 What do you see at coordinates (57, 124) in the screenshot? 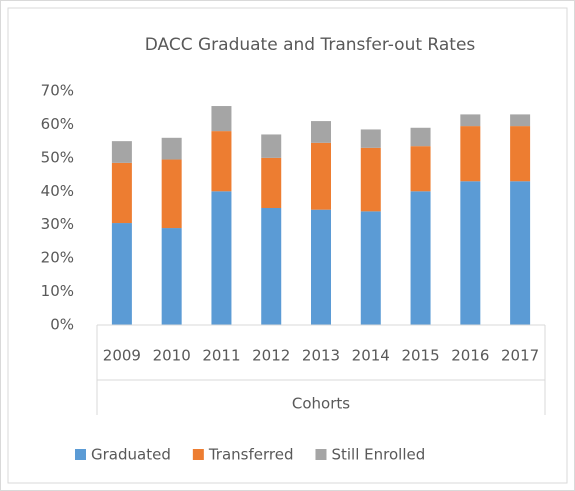
I see `y-tick-label: 60%` at bounding box center [57, 124].